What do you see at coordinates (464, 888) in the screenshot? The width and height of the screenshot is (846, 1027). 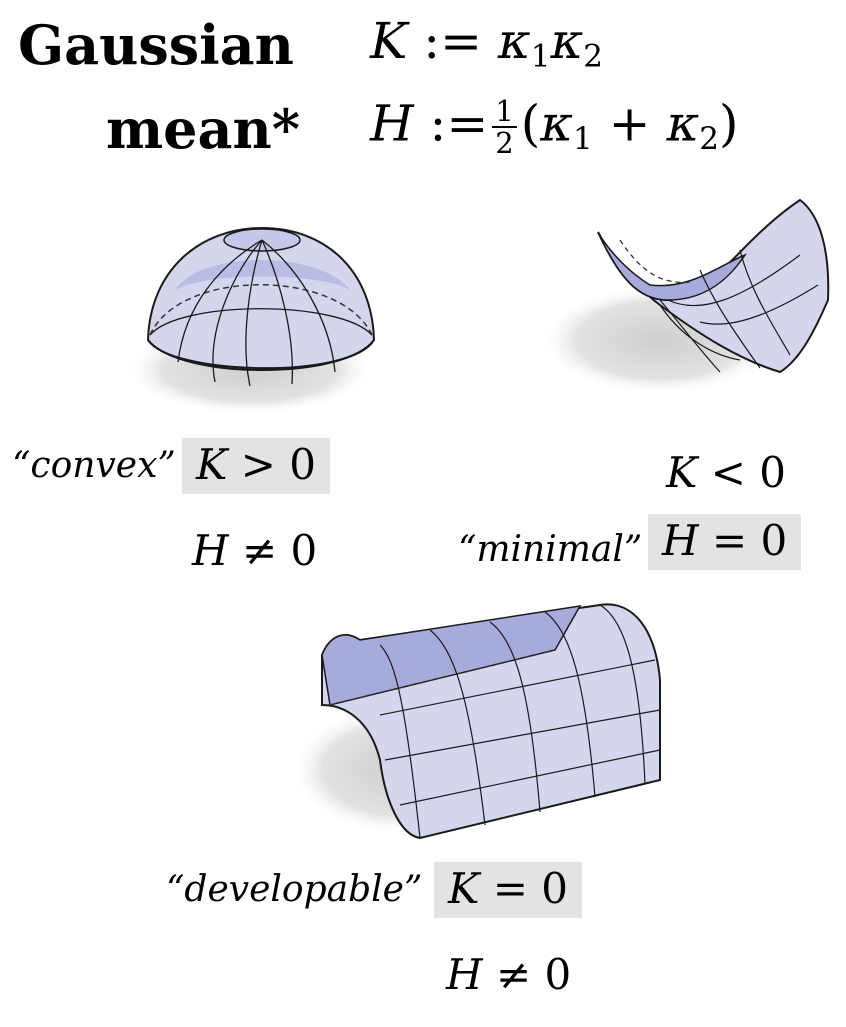 I see `developable-k-var: K` at bounding box center [464, 888].